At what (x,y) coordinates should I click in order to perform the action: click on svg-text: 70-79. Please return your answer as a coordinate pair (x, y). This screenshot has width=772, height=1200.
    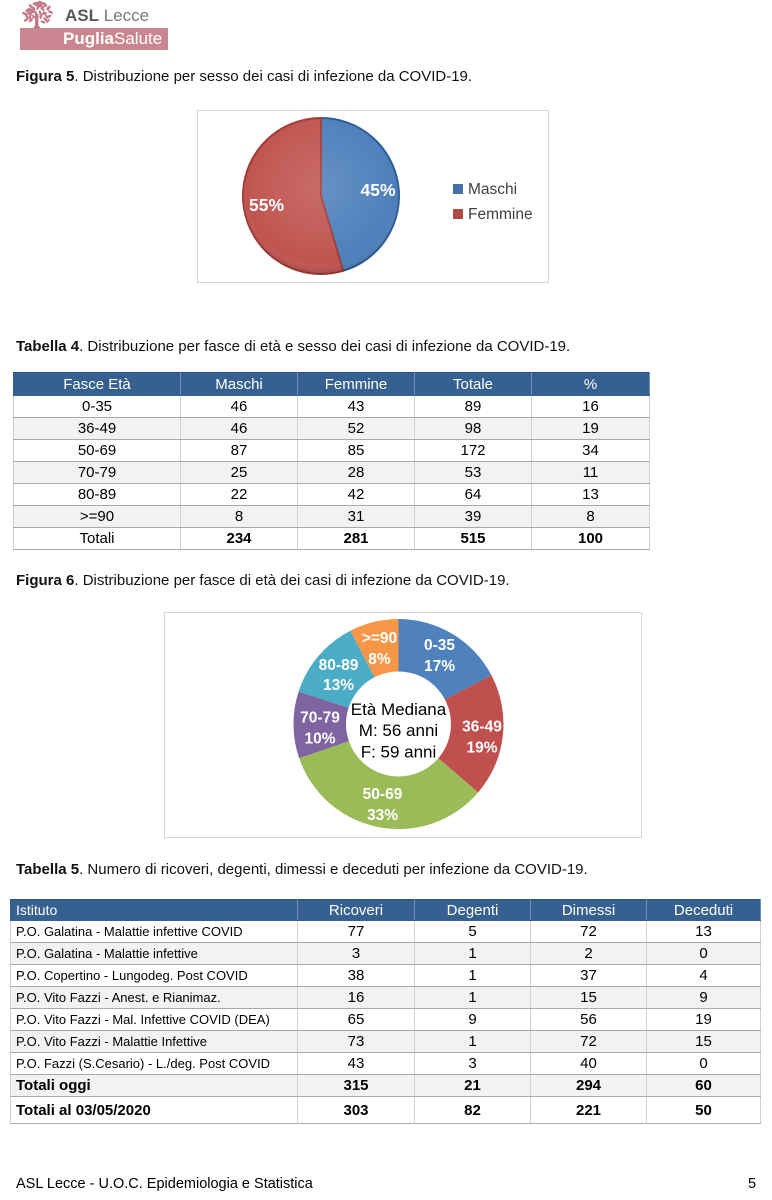
    Looking at the image, I should click on (320, 718).